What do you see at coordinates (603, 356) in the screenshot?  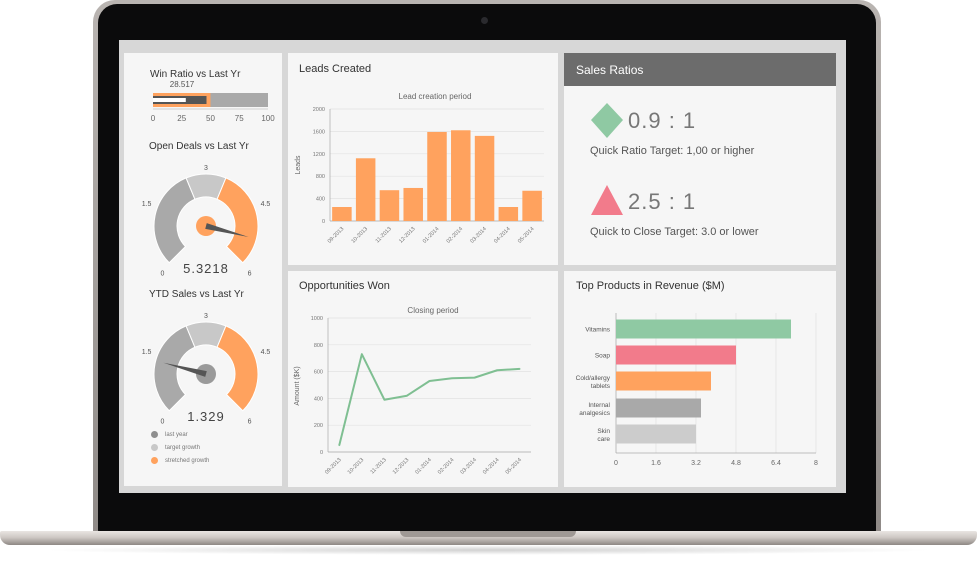 I see `y-tick-label: Soap` at bounding box center [603, 356].